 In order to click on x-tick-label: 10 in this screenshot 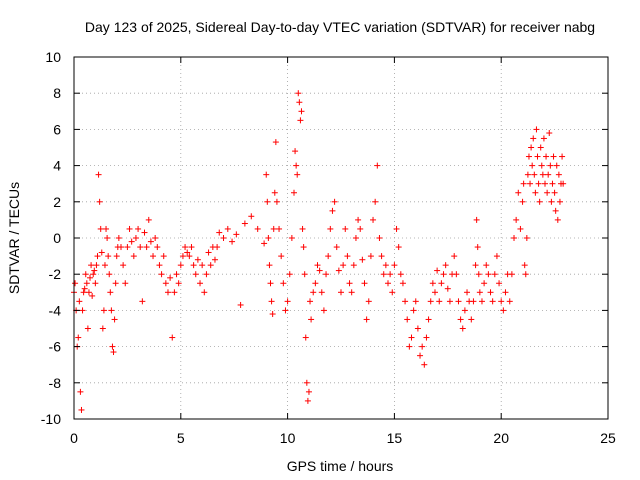, I will do `click(288, 438)`.